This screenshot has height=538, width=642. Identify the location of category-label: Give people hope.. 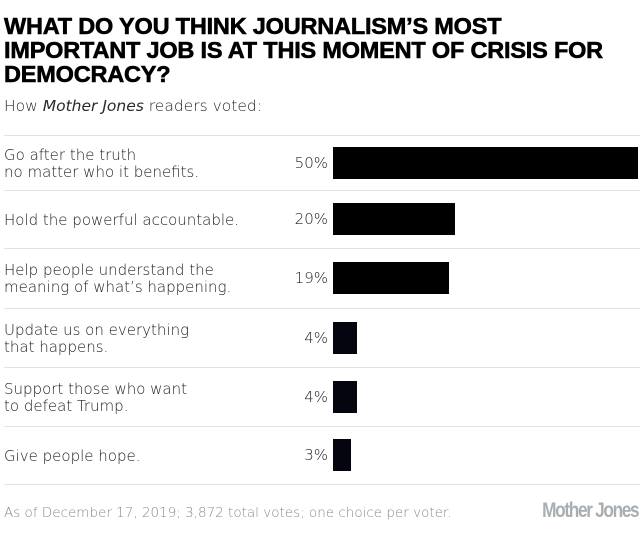
(139, 455).